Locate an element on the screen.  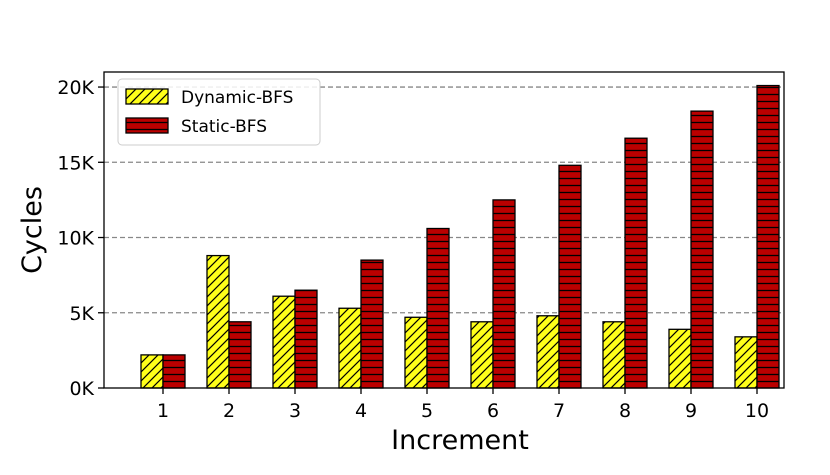
x-tick-label: 1 is located at coordinates (163, 411).